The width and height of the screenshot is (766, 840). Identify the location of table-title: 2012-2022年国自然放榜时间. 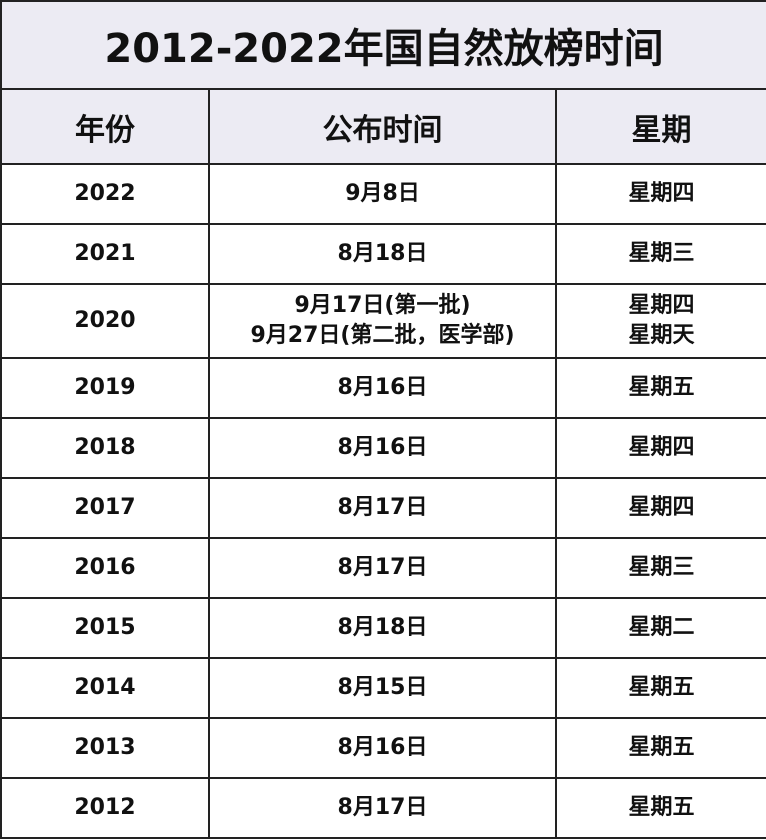
(383, 45).